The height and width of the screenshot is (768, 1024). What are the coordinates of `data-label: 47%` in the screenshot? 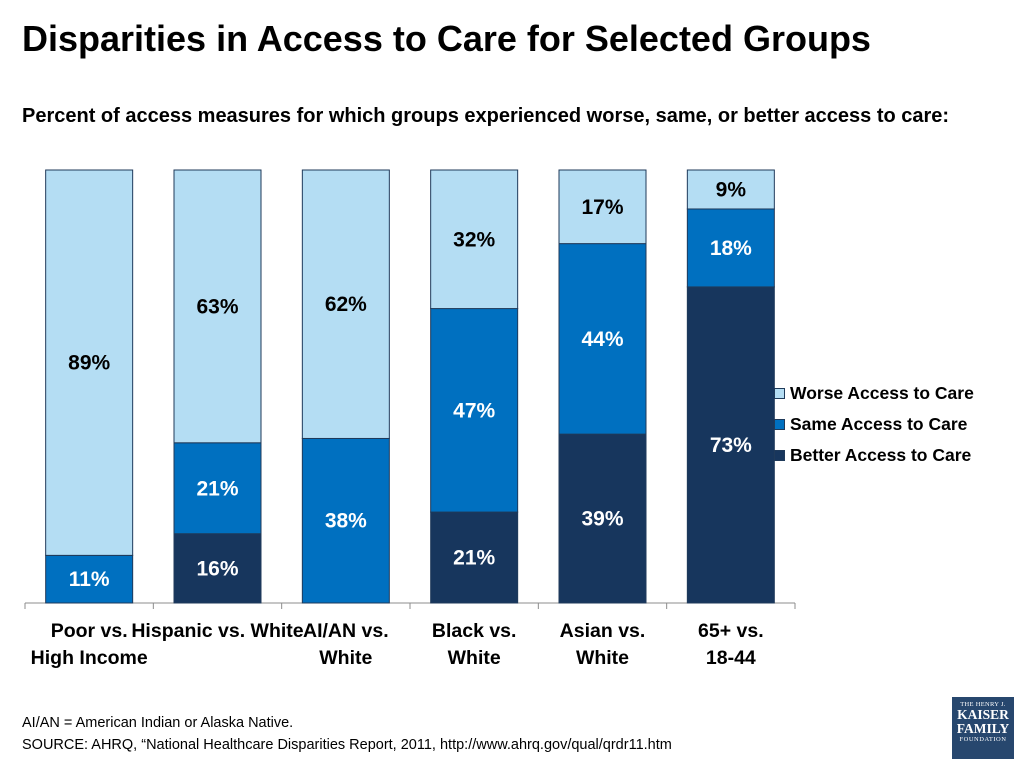 It's located at (474, 410).